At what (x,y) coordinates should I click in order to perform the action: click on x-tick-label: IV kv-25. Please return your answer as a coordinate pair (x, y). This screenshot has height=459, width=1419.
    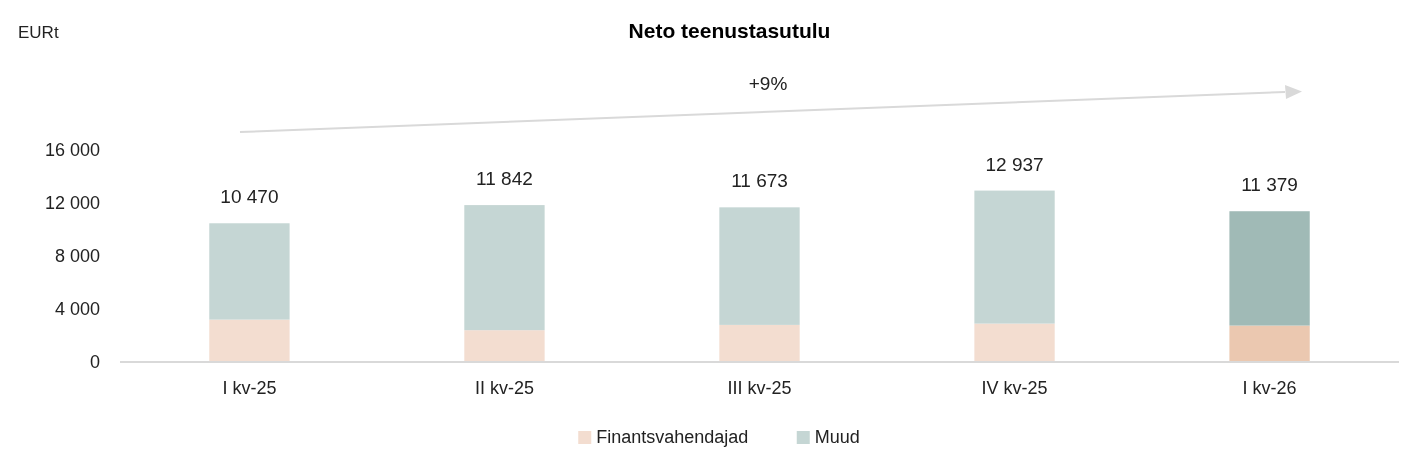
    Looking at the image, I should click on (1014, 388).